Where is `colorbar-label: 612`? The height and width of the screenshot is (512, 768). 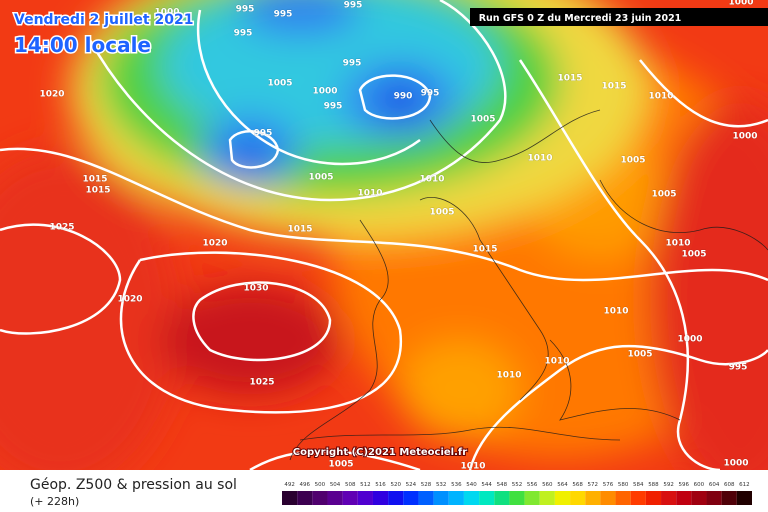
colorbar-label: 612 is located at coordinates (744, 485).